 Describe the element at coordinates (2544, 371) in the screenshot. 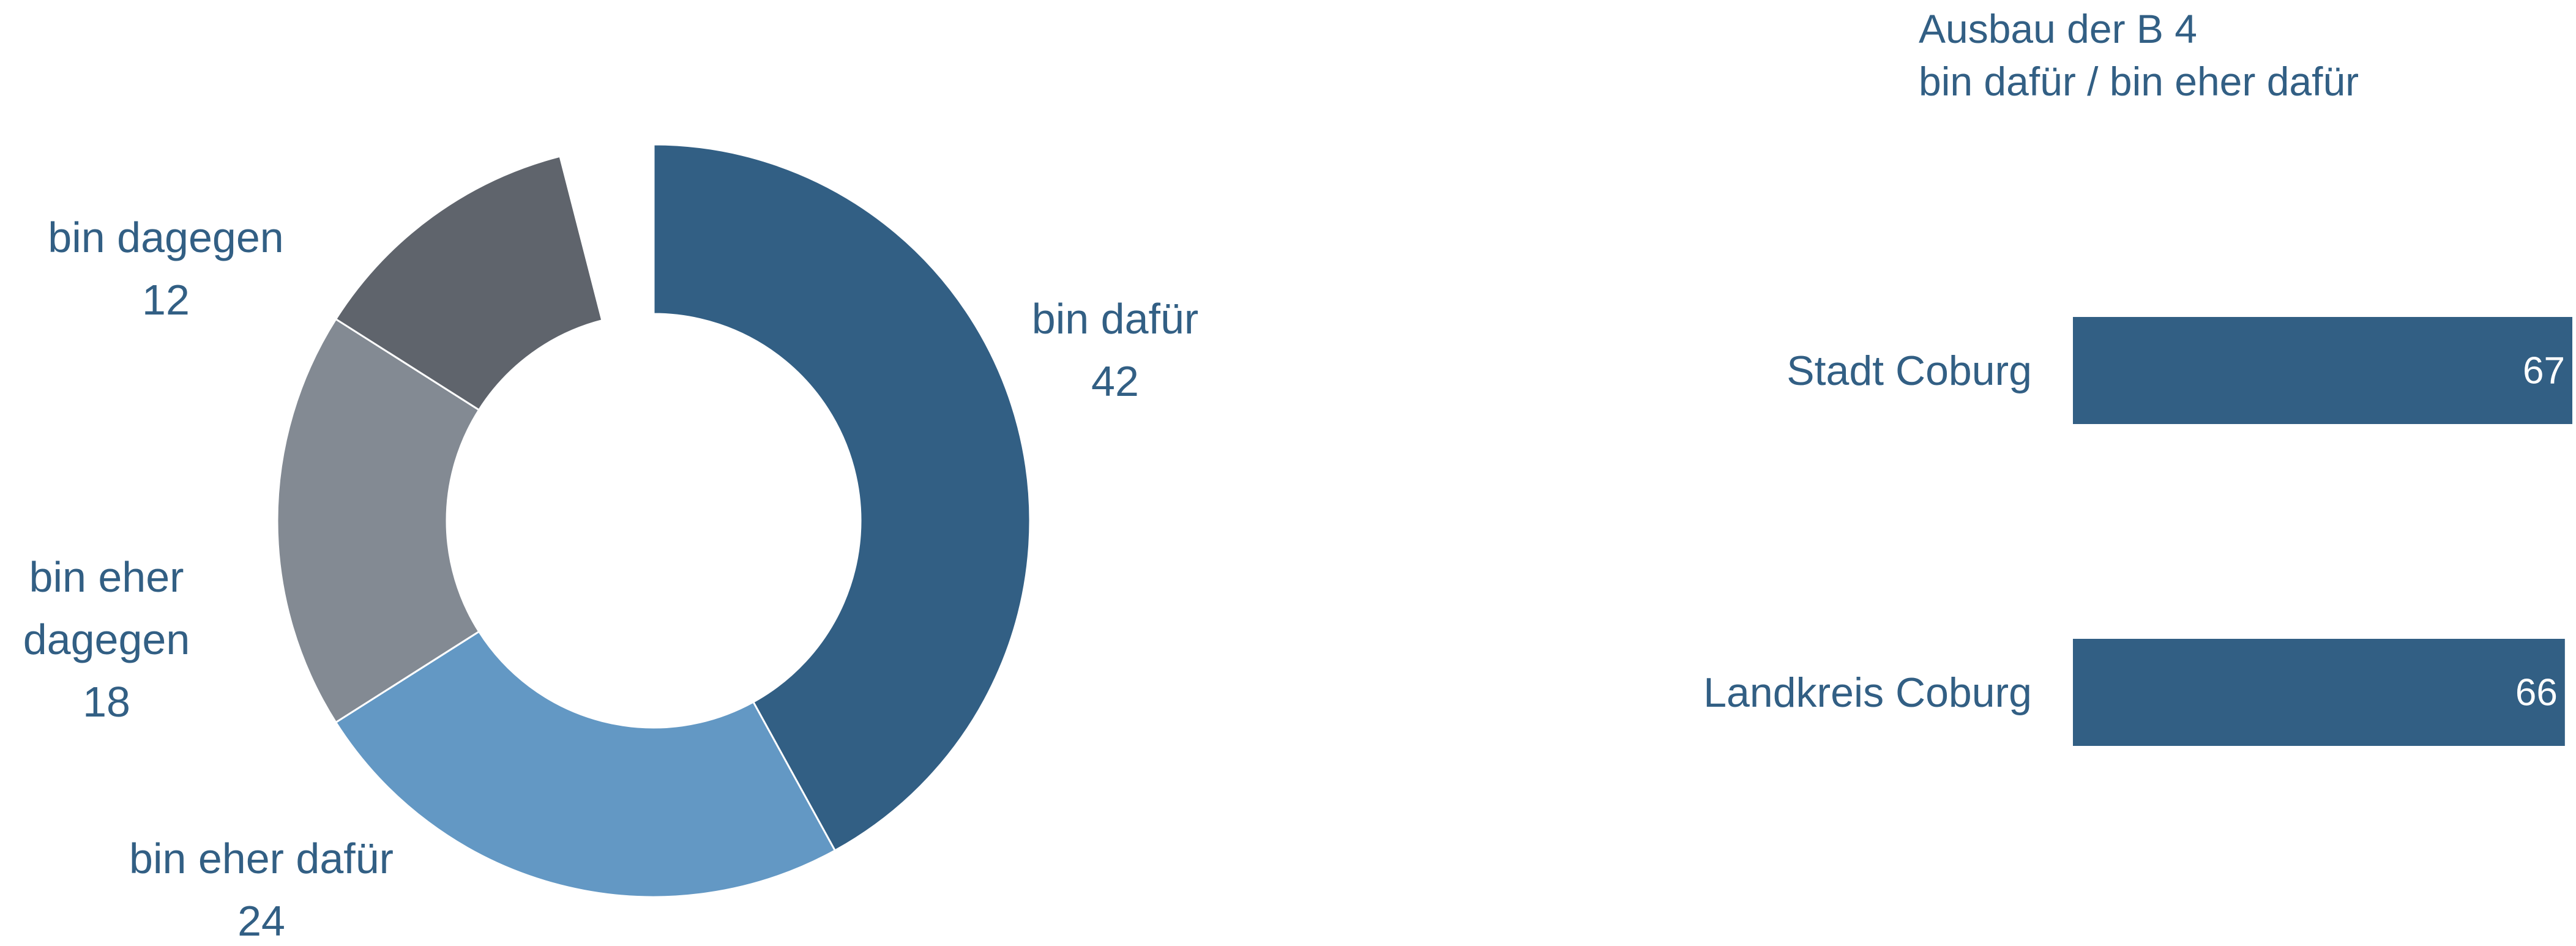

I see `value-label: 67` at that location.